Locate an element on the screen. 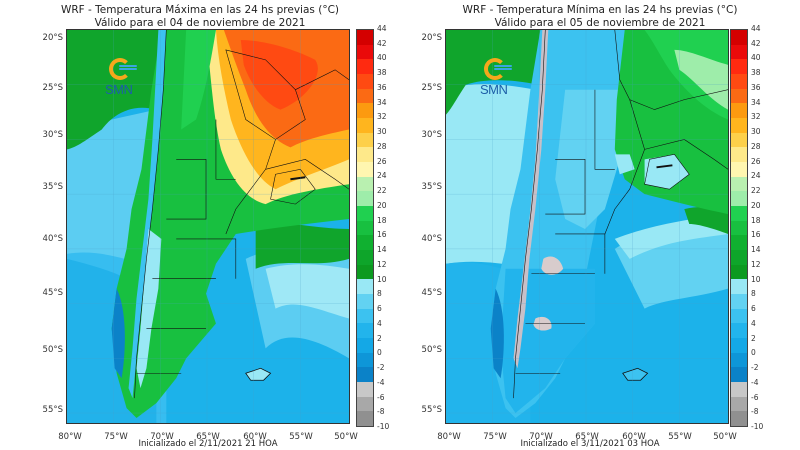 The height and width of the screenshot is (450, 800). lon-label: 65°W is located at coordinates (208, 437).